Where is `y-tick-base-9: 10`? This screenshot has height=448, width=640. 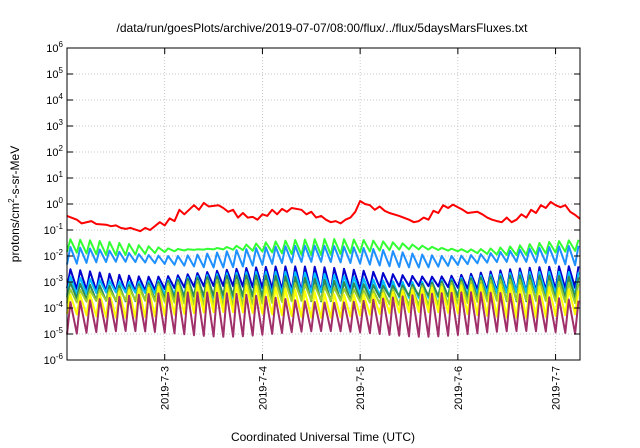 y-tick-base-9: 10 is located at coordinates (52, 127).